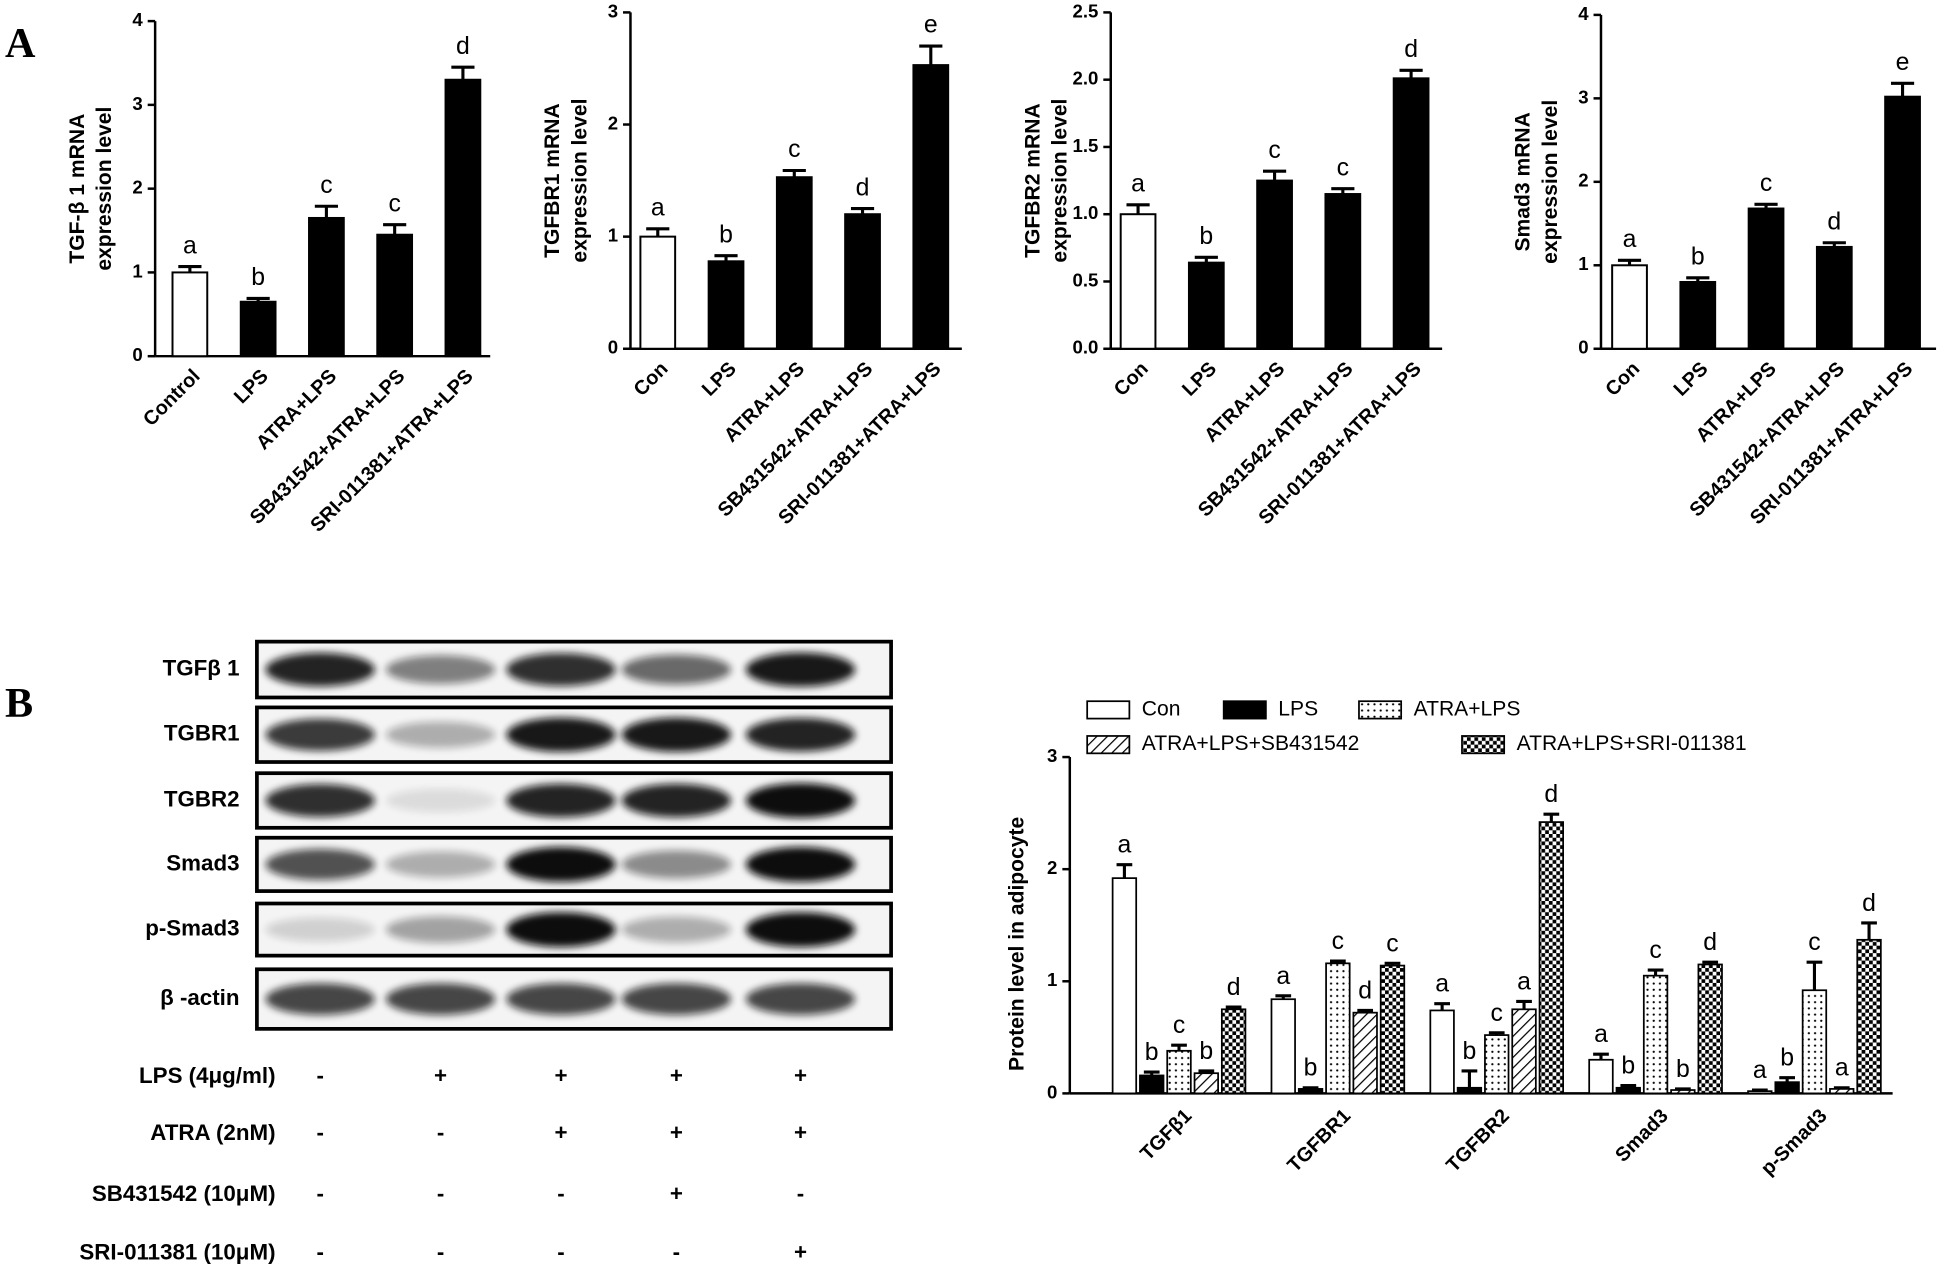  Describe the element at coordinates (201, 667) in the screenshot. I see `blot-label: TGFβ 1` at that location.